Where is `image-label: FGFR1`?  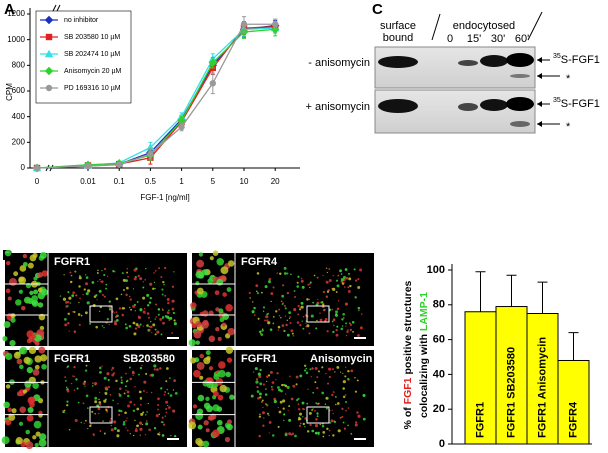 image-label: FGFR1 is located at coordinates (72, 359).